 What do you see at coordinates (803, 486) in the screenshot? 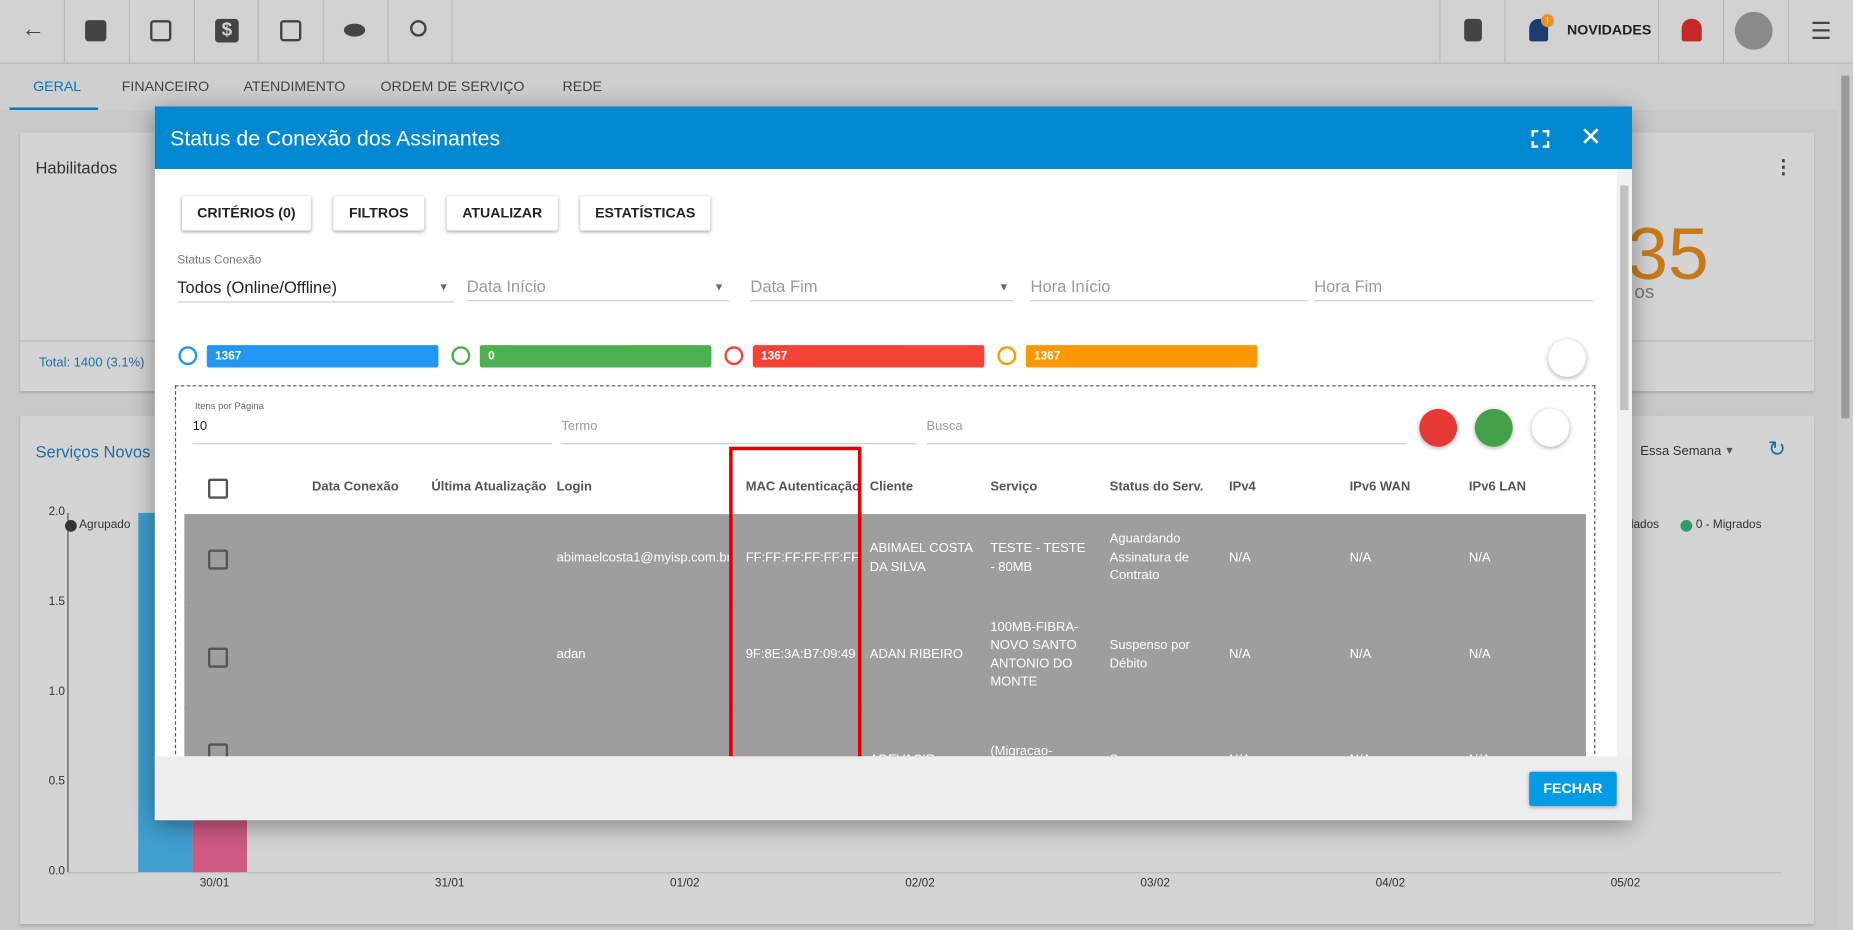
I see `column-header: MAC Autenticação` at bounding box center [803, 486].